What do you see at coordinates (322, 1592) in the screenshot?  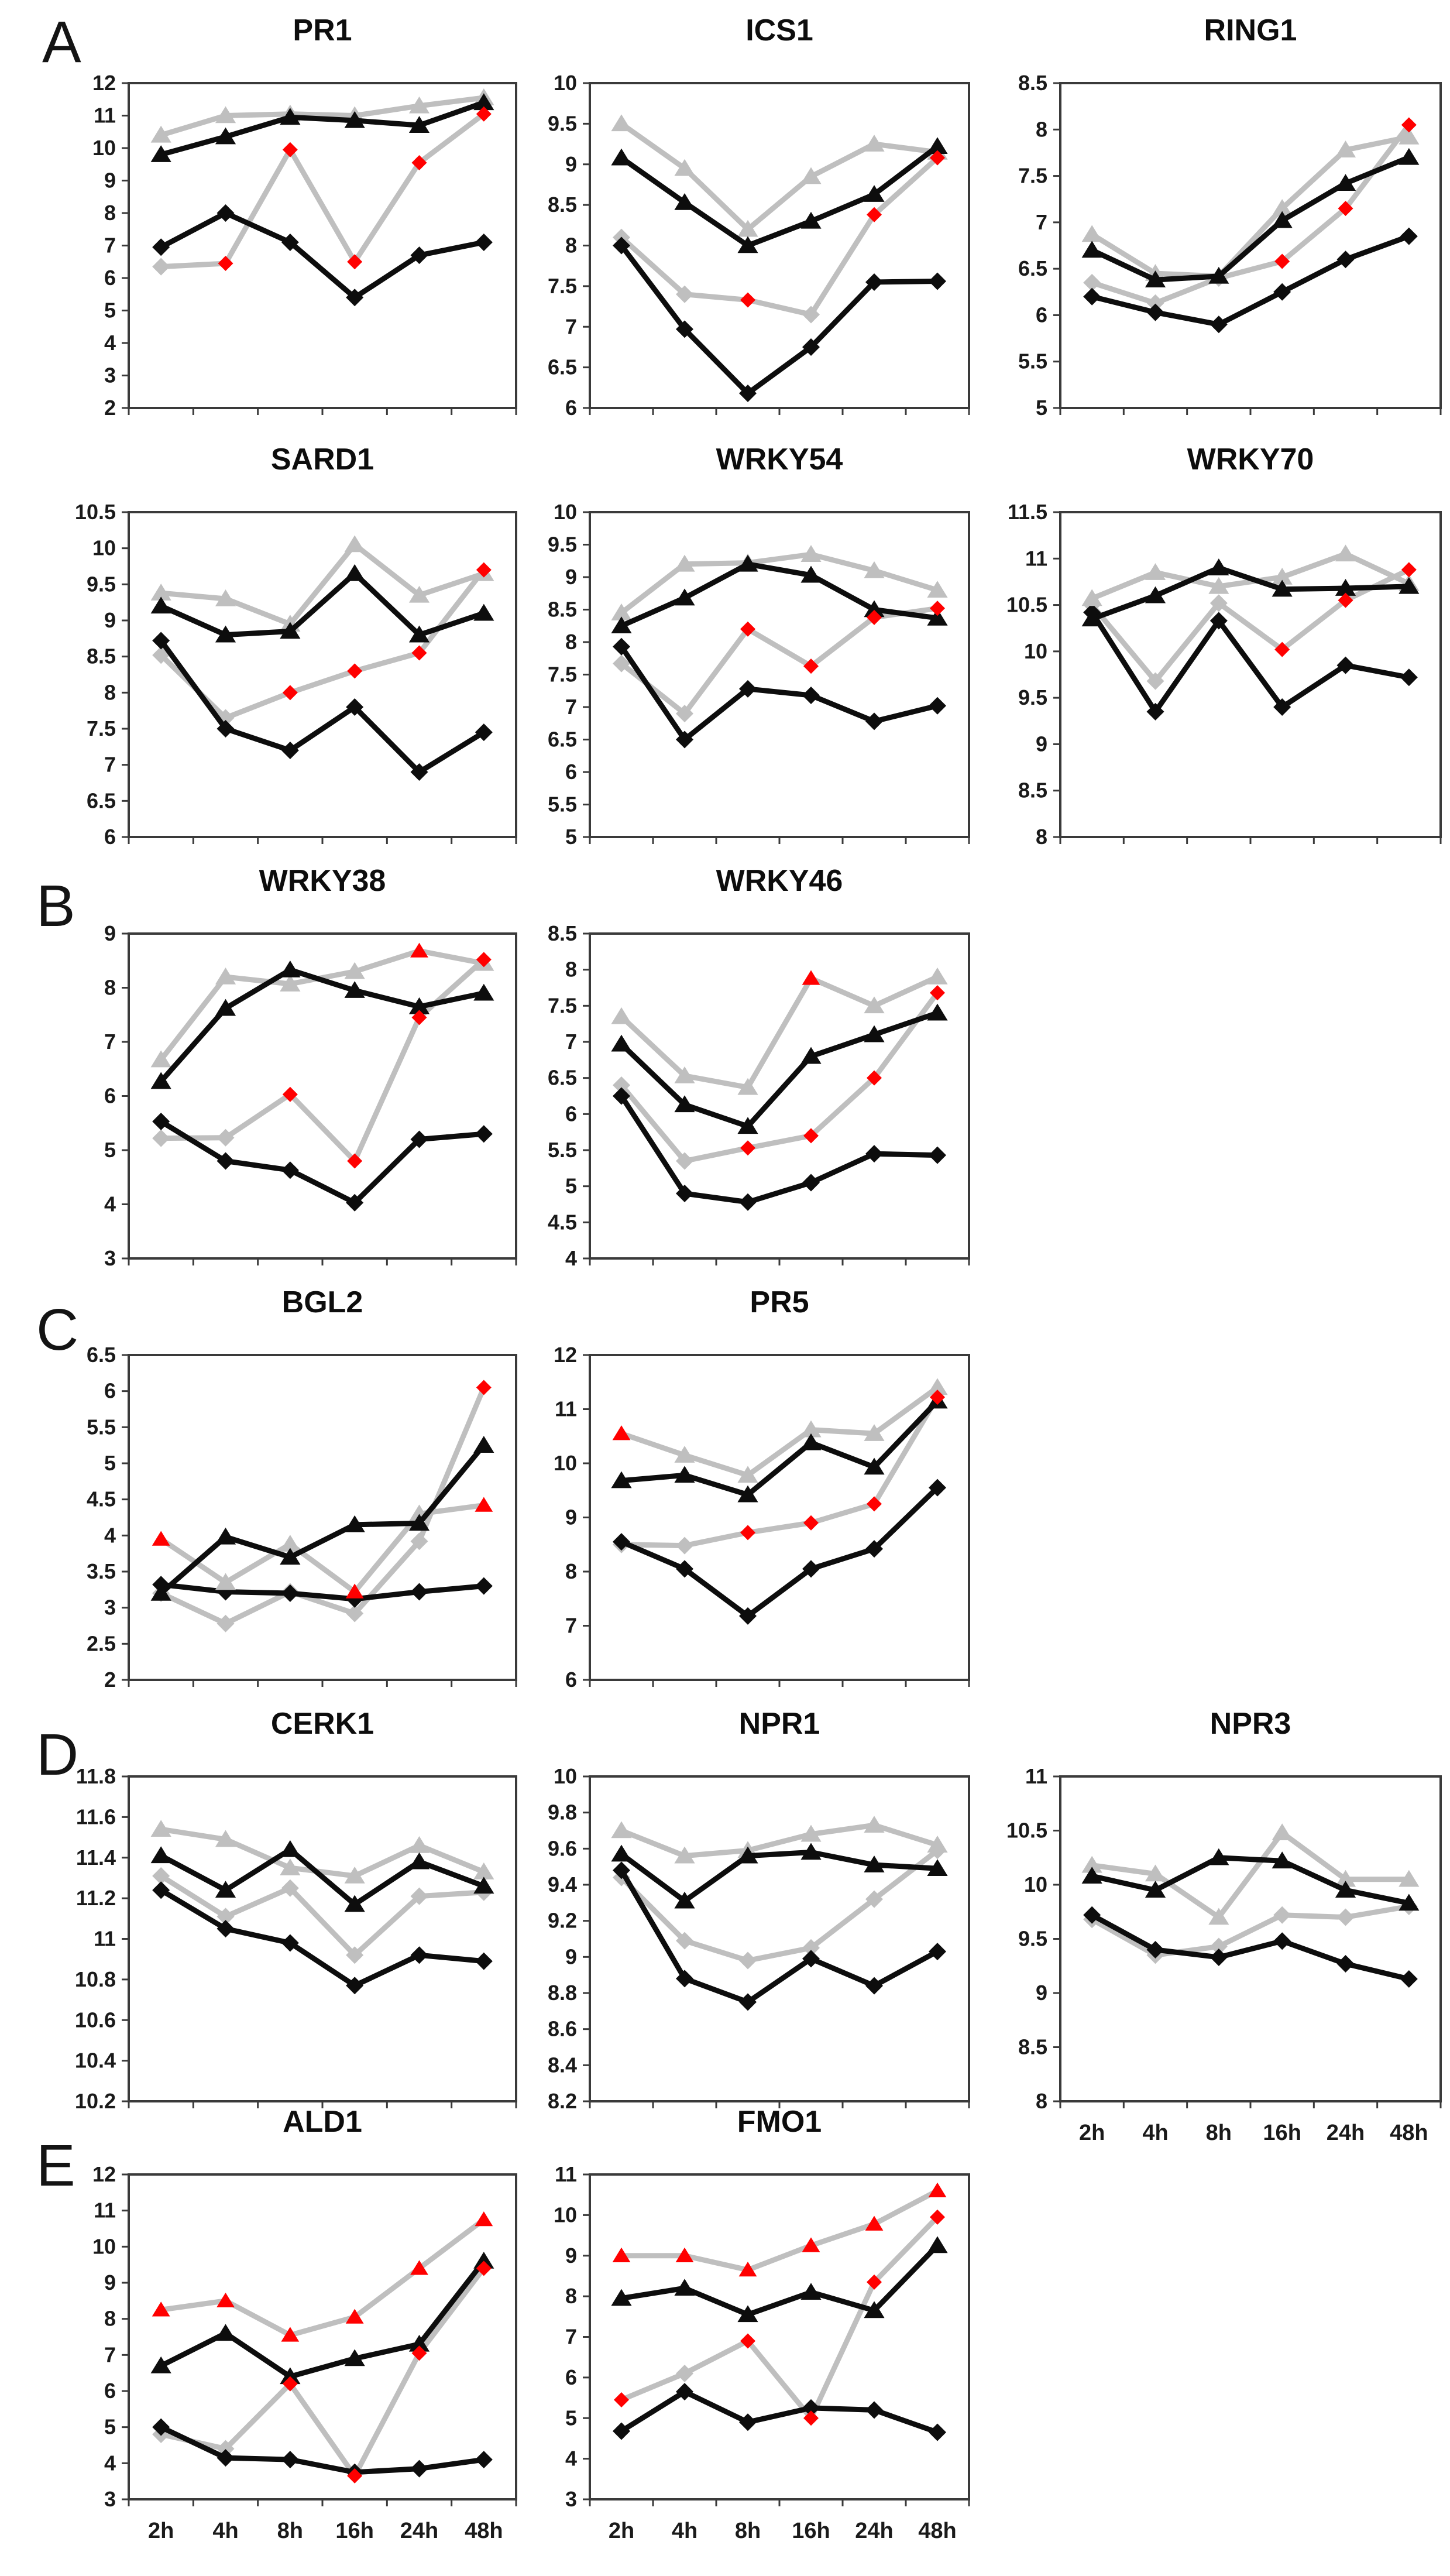 I see `series-black-diamond` at bounding box center [322, 1592].